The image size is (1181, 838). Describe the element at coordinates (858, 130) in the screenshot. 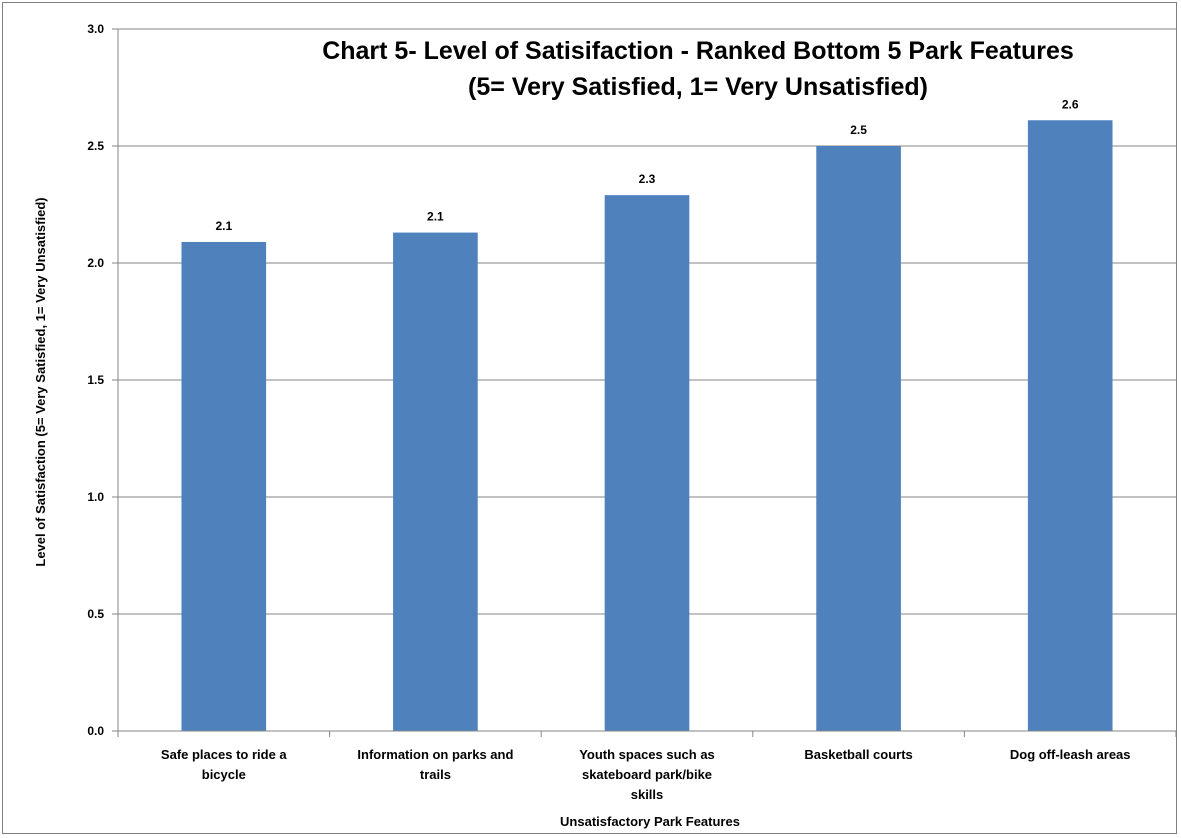

I see `data-label: 2.5` at that location.